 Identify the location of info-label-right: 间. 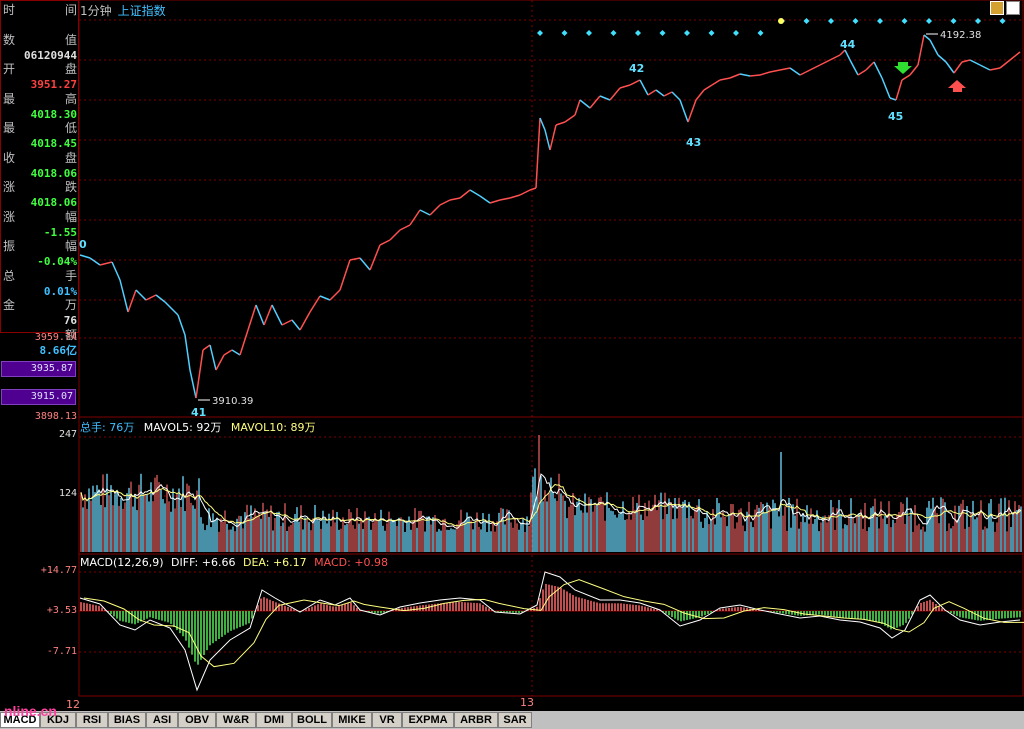
(70, 10).